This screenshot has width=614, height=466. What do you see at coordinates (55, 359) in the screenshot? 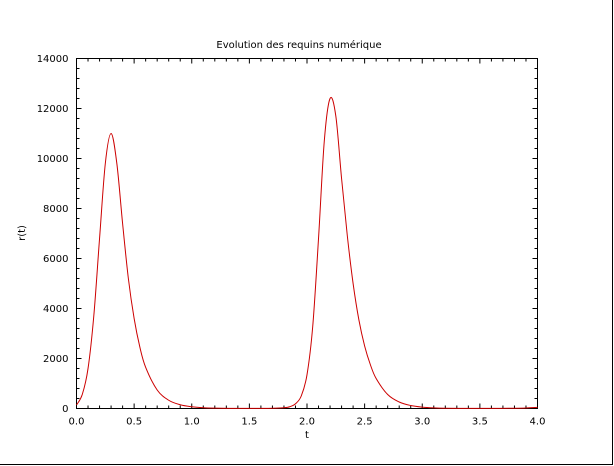
I see `y-tick-label: 2000` at bounding box center [55, 359].